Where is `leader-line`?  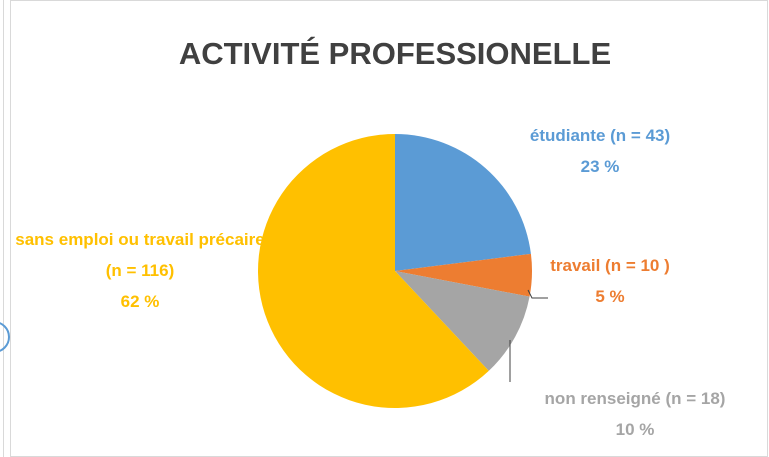
leader-line is located at coordinates (537, 294).